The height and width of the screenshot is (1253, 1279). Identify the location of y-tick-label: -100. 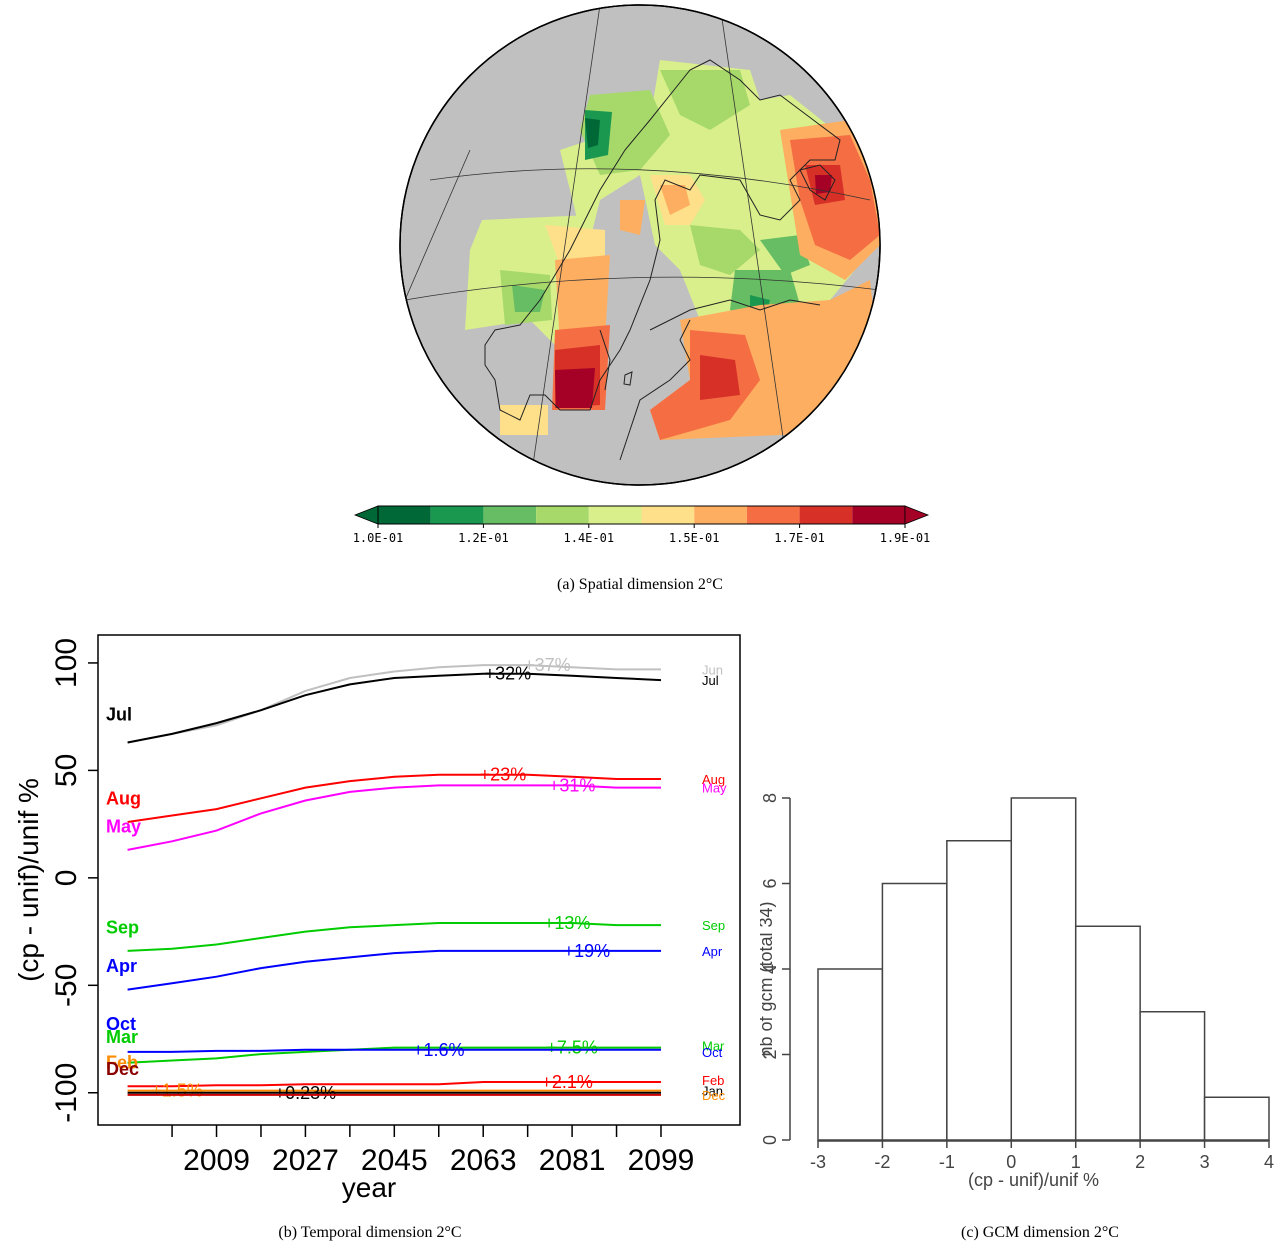
(66, 1093).